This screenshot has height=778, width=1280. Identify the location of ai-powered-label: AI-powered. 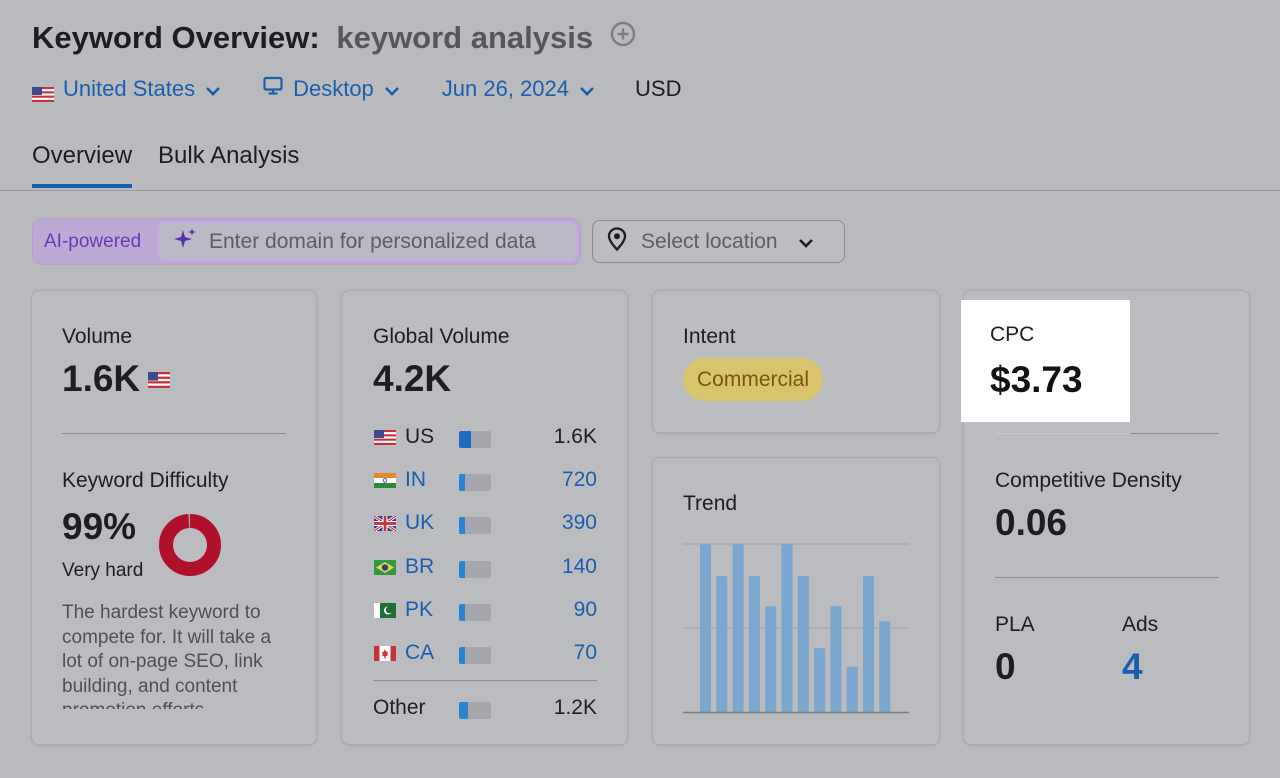
(93, 241).